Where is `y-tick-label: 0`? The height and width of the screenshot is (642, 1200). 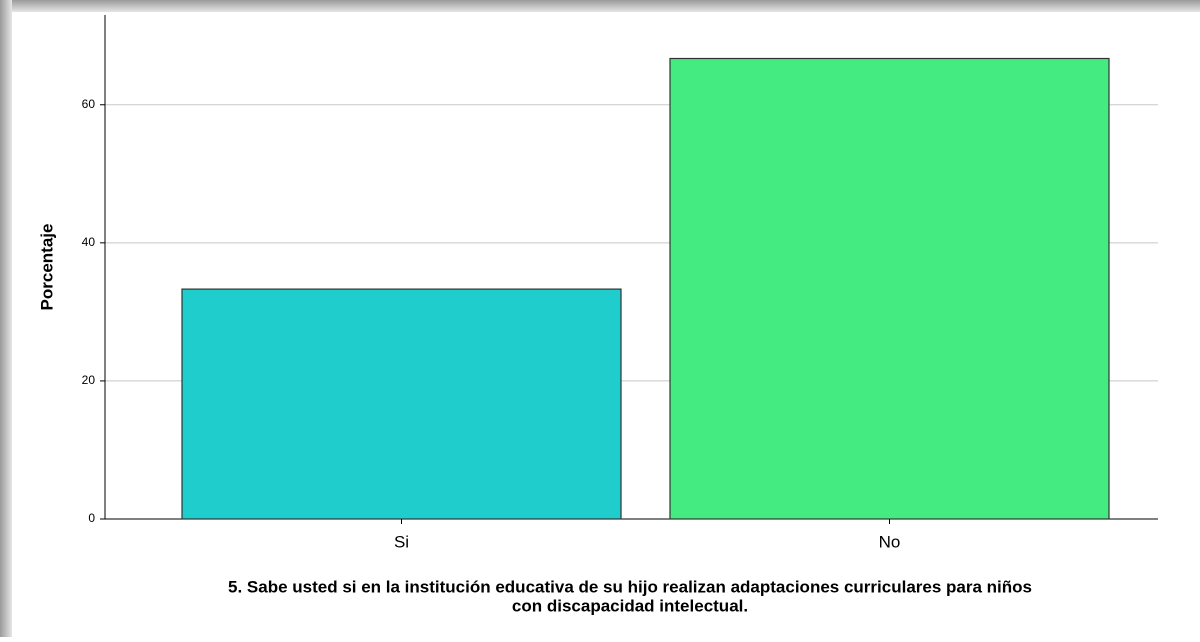
y-tick-label: 0 is located at coordinates (91, 518).